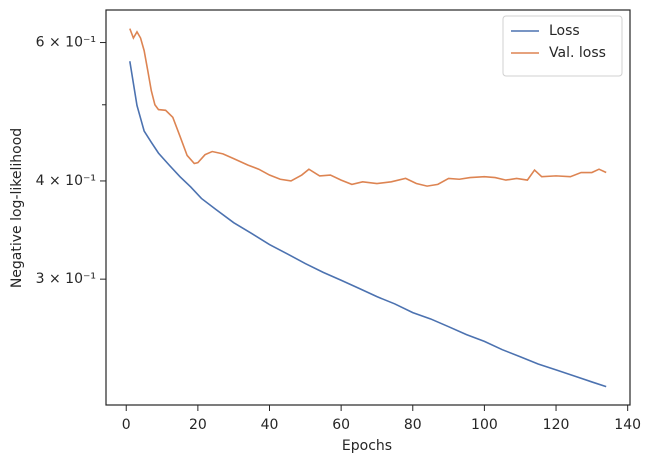 The height and width of the screenshot is (464, 651). Describe the element at coordinates (126, 425) in the screenshot. I see `x-tick-label: 0` at that location.